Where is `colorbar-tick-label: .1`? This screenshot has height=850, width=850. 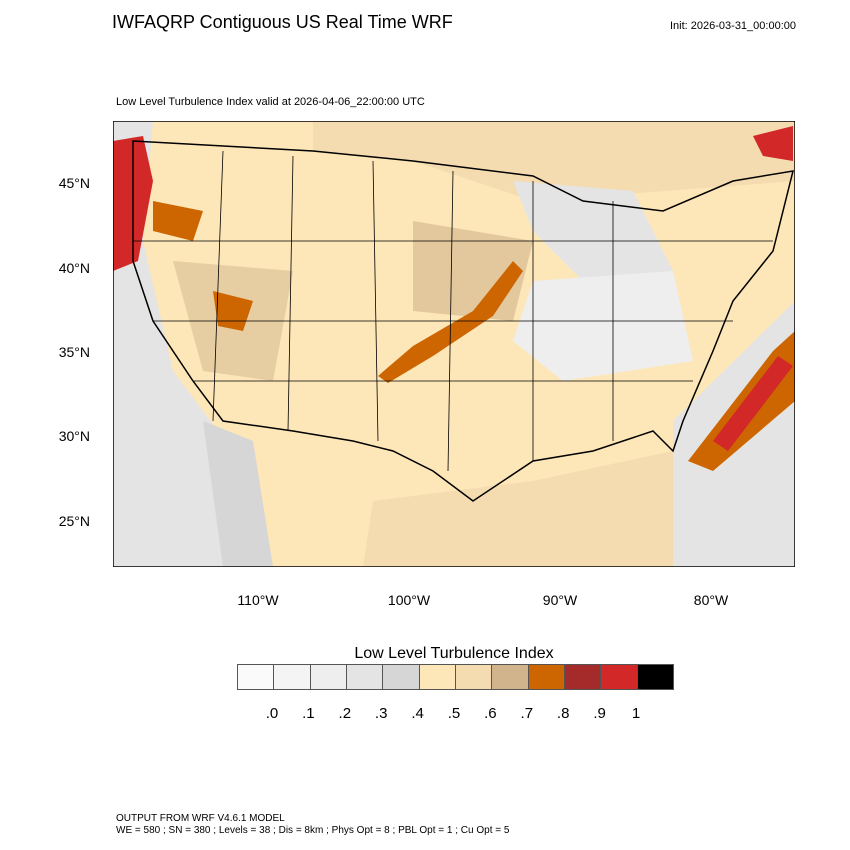 colorbar-tick-label: .1 is located at coordinates (308, 713).